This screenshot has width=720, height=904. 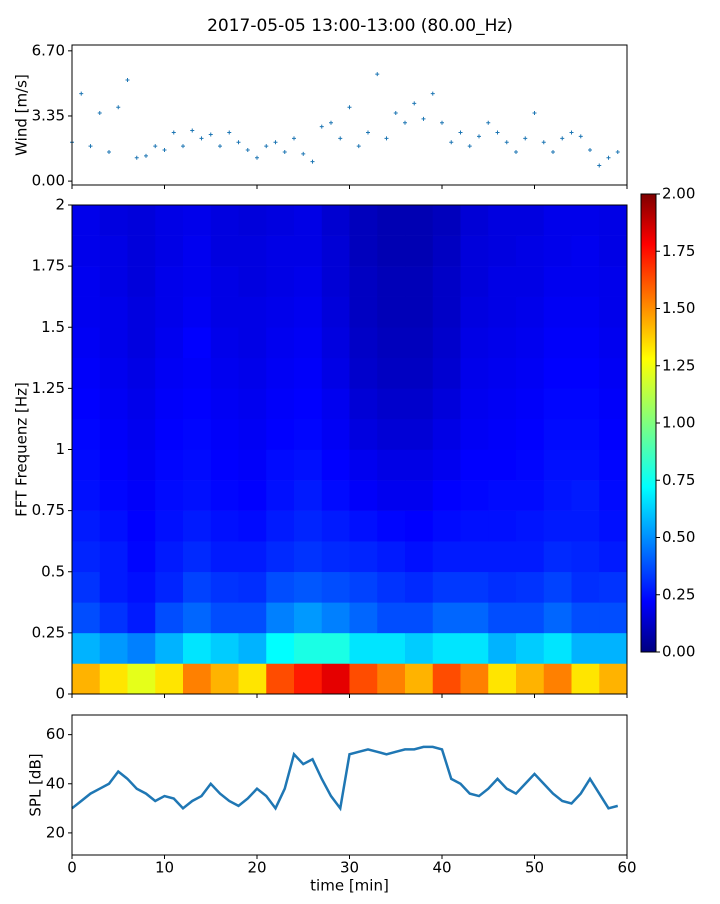 I want to click on colorbar-tick-label: 0.75, so click(x=678, y=480).